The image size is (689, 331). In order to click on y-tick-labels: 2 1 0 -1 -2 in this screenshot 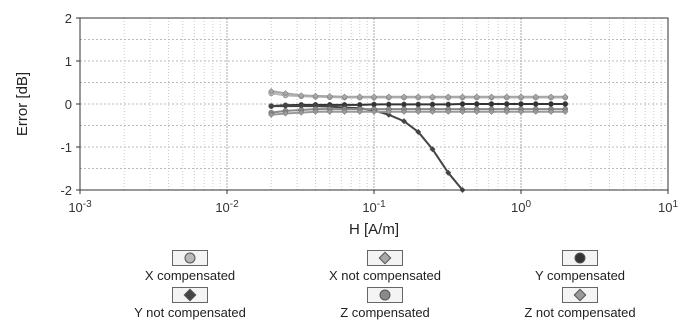, I will do `click(70, 104)`.